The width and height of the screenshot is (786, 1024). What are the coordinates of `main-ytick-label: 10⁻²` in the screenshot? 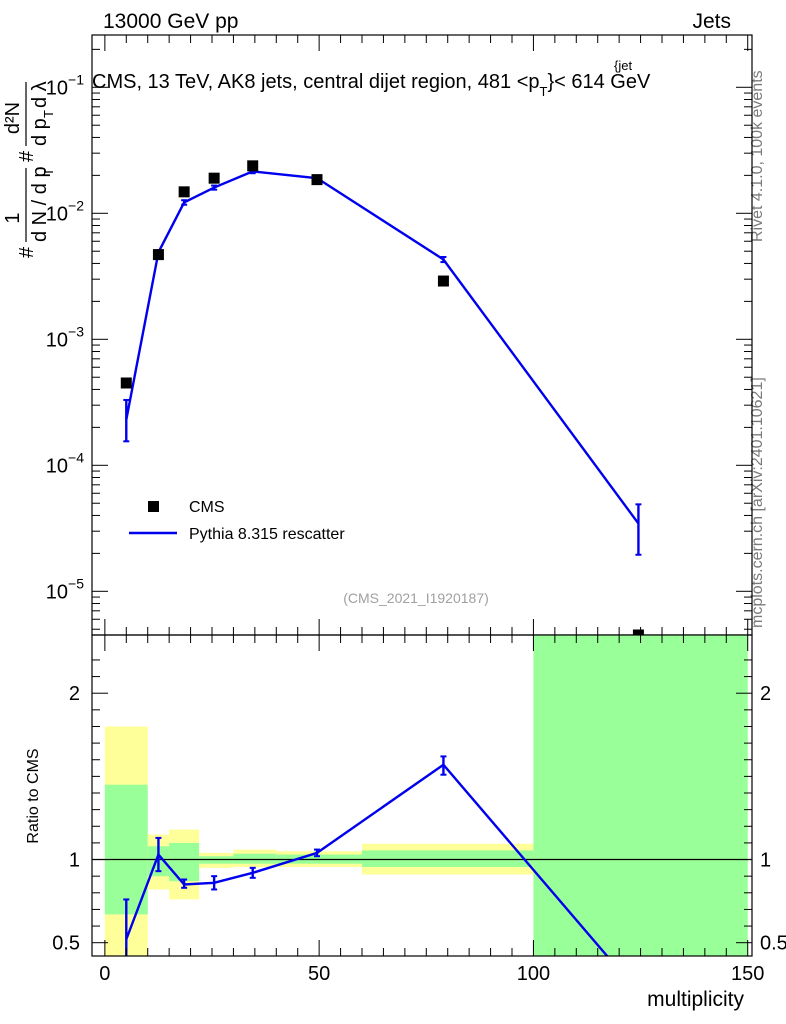 It's located at (65, 211).